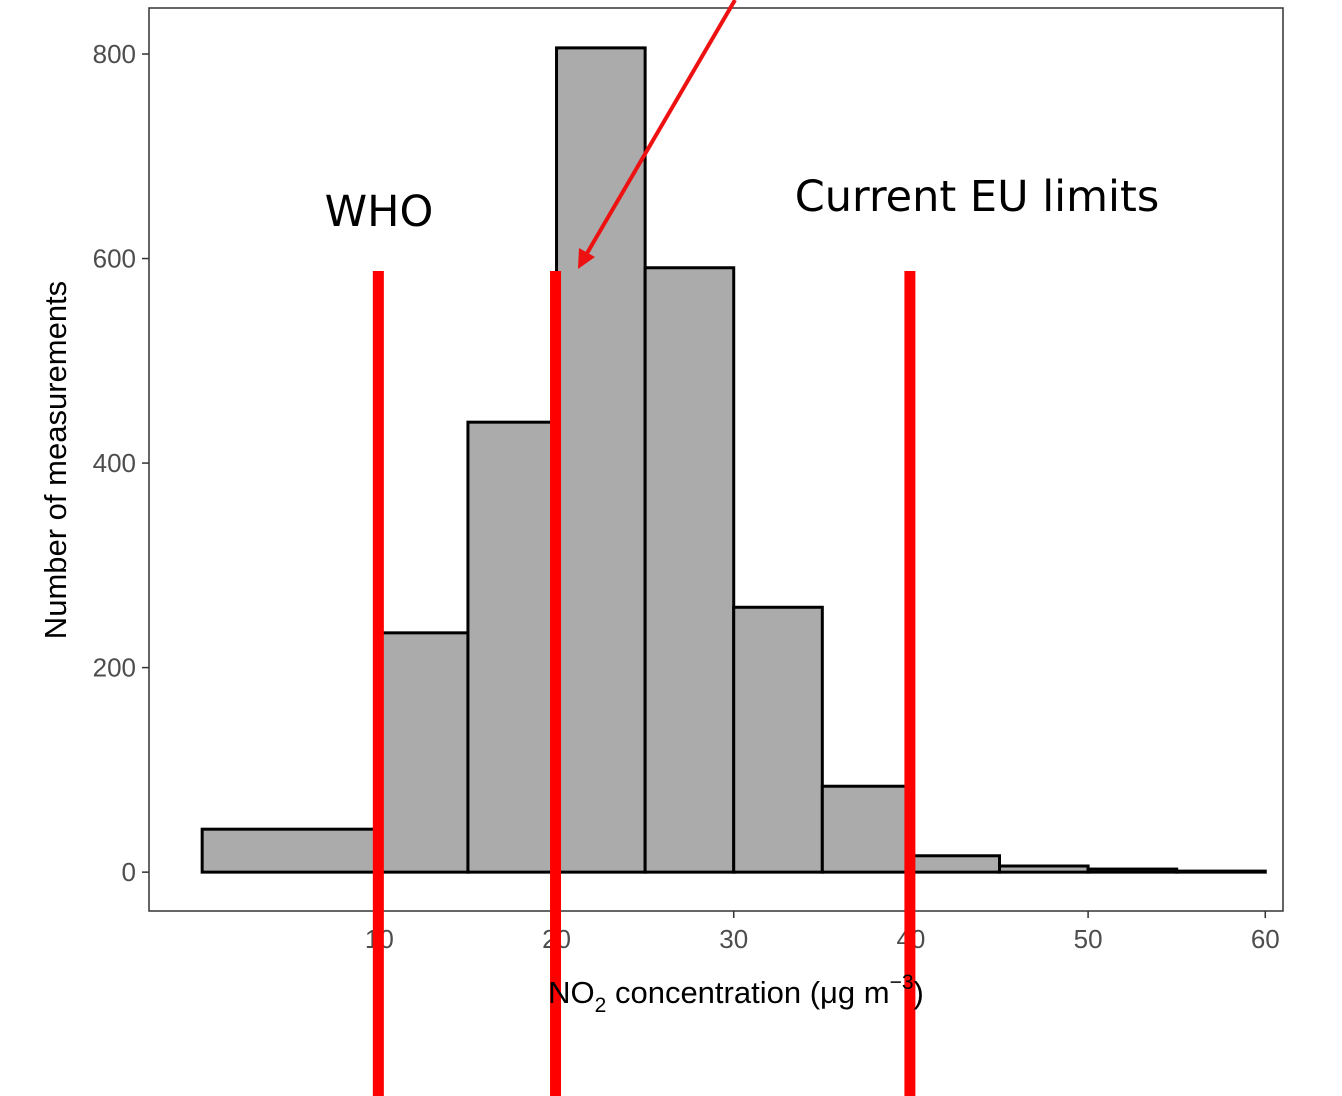 The width and height of the screenshot is (1342, 1096). Describe the element at coordinates (977, 197) in the screenshot. I see `eu-limits-annotation: Current EU limits` at that location.